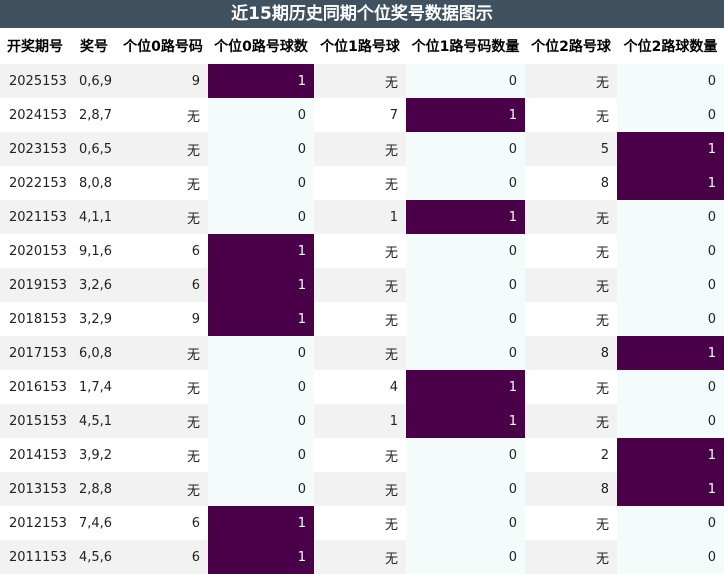 The image size is (724, 574). What do you see at coordinates (35, 489) in the screenshot?
I see `period-cell: 2013153` at bounding box center [35, 489].